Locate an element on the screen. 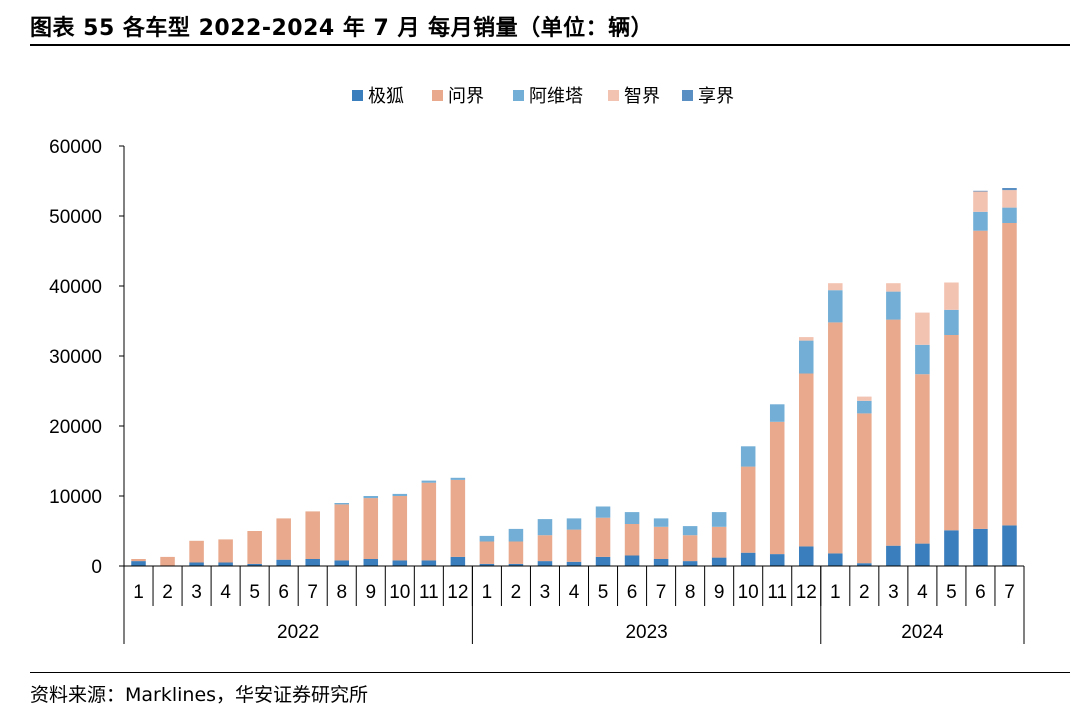 The width and height of the screenshot is (1080, 710). x-tick-label: 9 is located at coordinates (719, 592).